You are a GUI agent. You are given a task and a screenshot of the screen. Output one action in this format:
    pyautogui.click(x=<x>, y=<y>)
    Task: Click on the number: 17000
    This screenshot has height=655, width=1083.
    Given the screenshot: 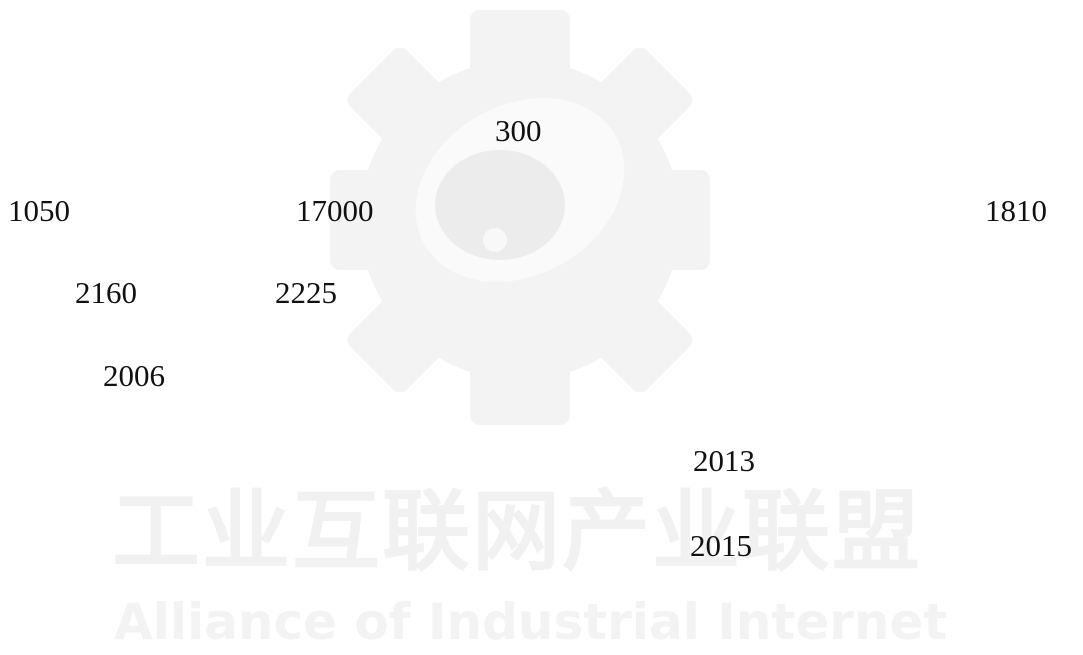 What is the action you would take?
    pyautogui.click(x=335, y=210)
    